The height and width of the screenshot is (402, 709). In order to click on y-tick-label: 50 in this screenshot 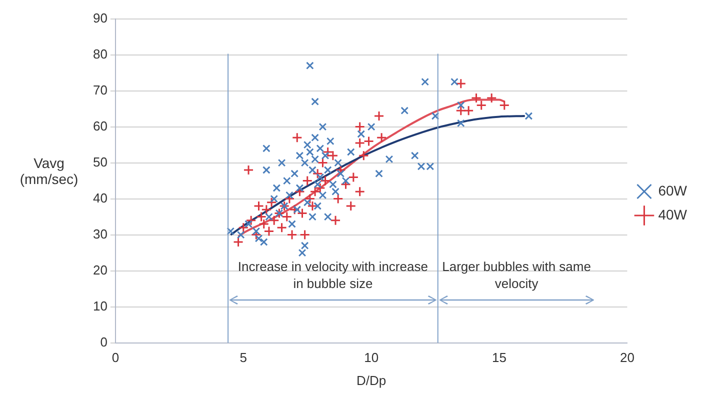, I will do `click(100, 162)`.